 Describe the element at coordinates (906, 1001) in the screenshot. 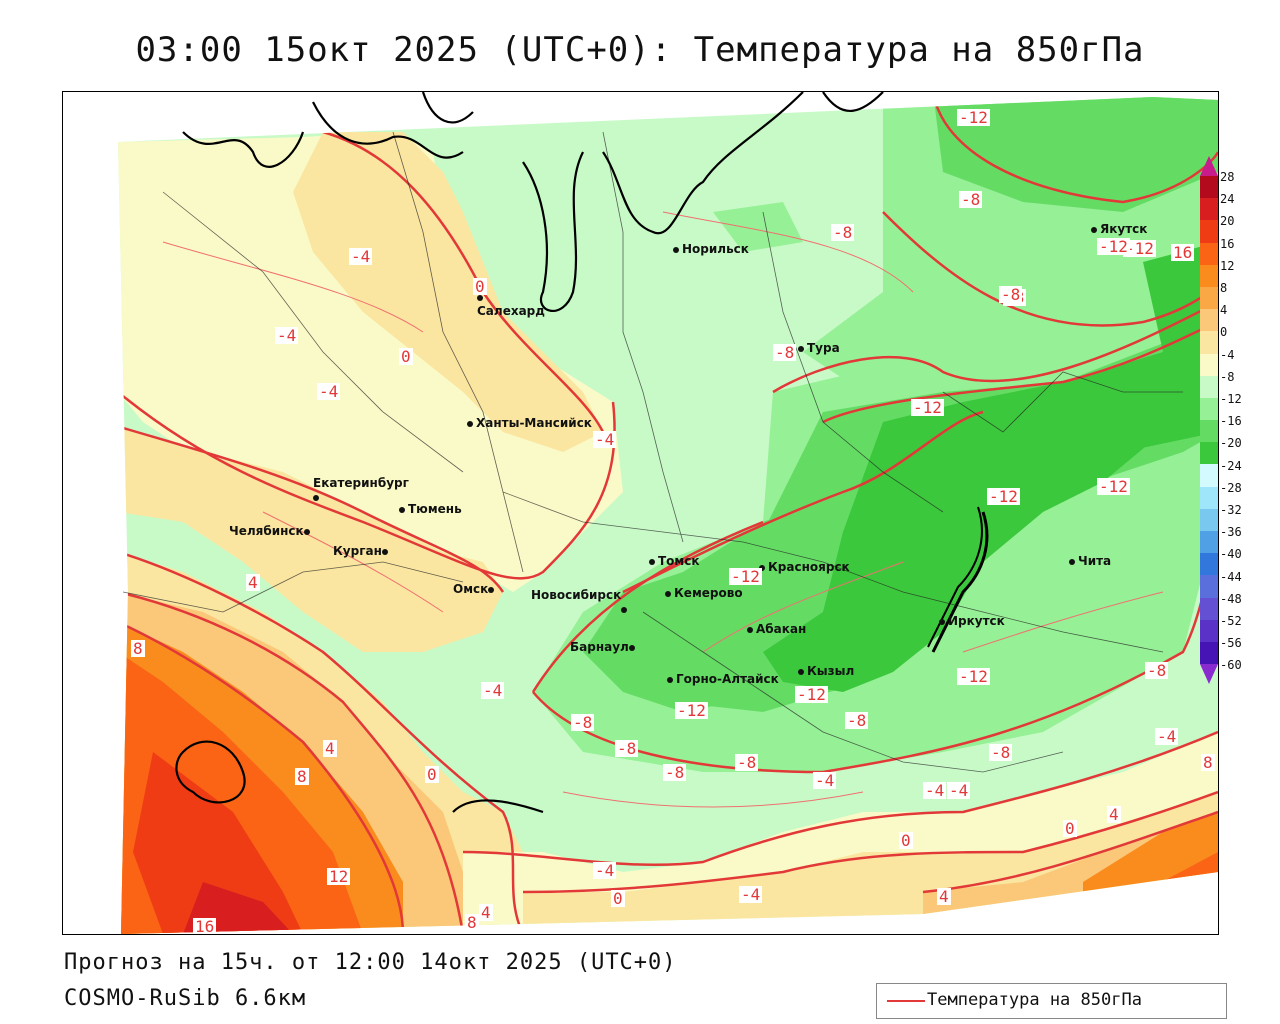

I see `legend-line-icon` at that location.